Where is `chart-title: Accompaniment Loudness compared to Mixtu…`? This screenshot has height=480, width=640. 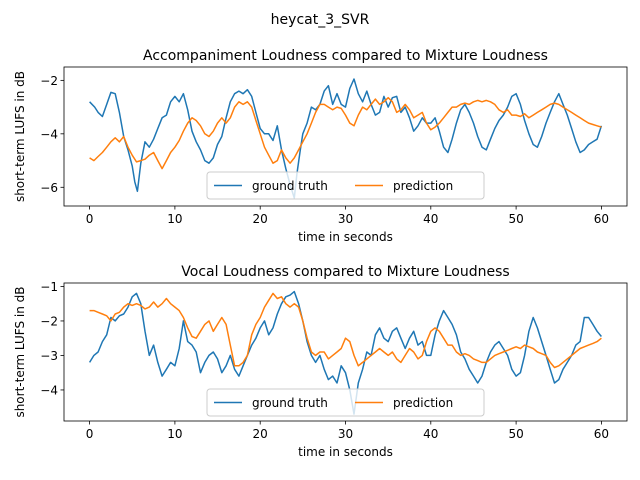
chart-title: Accompaniment Loudness compared to Mixtu… is located at coordinates (345, 56).